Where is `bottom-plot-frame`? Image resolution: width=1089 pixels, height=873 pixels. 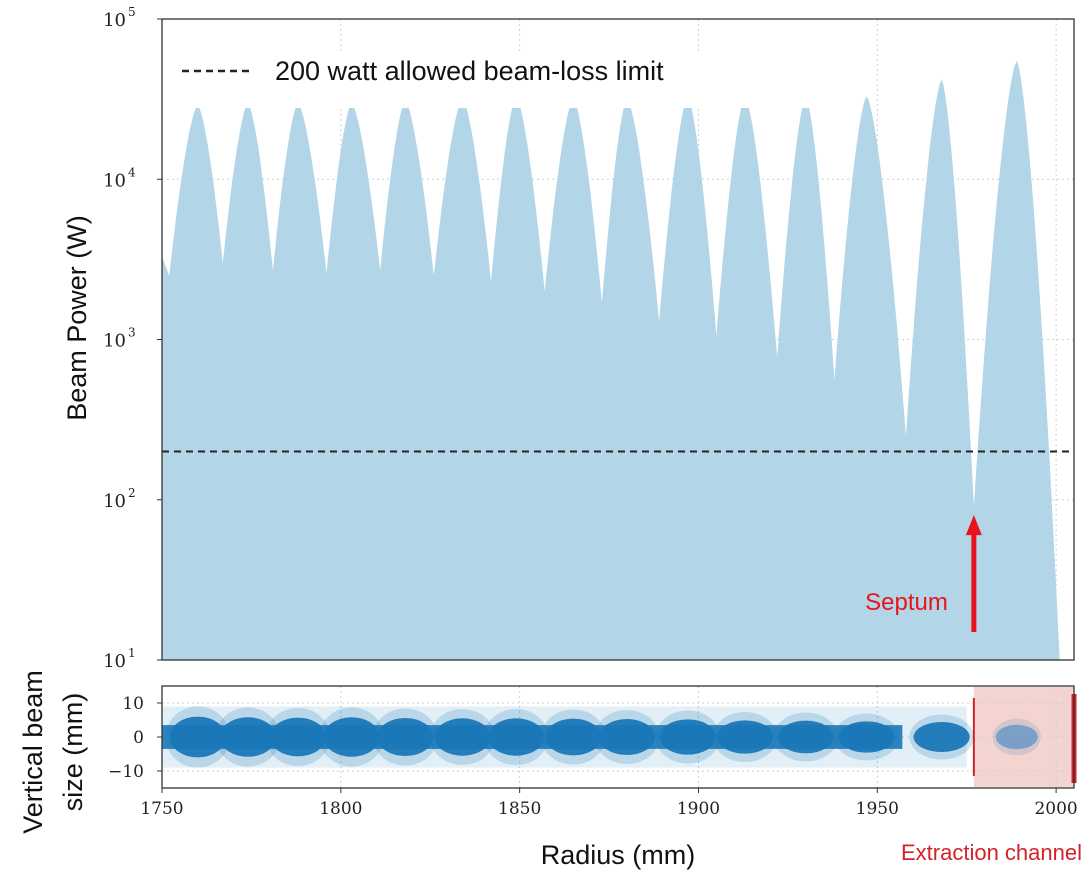
bottom-plot-frame is located at coordinates (618, 737).